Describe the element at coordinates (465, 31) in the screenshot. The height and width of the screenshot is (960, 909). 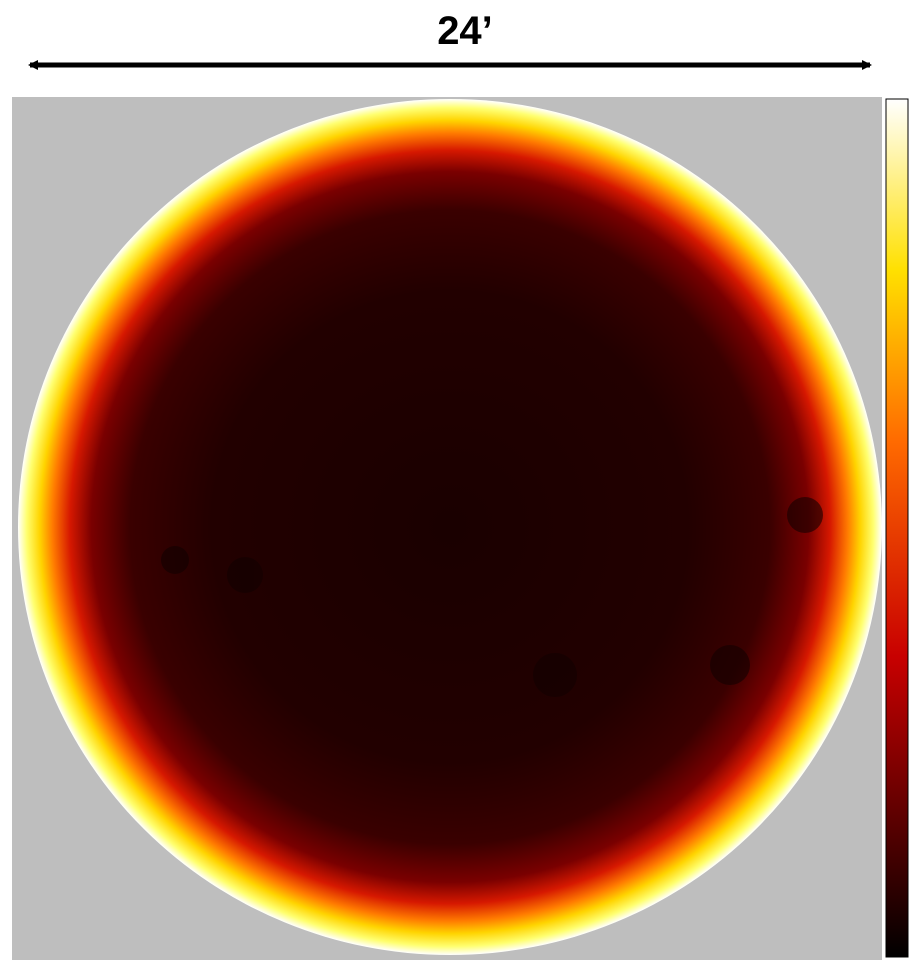
I see `scale-label: 24’` at that location.